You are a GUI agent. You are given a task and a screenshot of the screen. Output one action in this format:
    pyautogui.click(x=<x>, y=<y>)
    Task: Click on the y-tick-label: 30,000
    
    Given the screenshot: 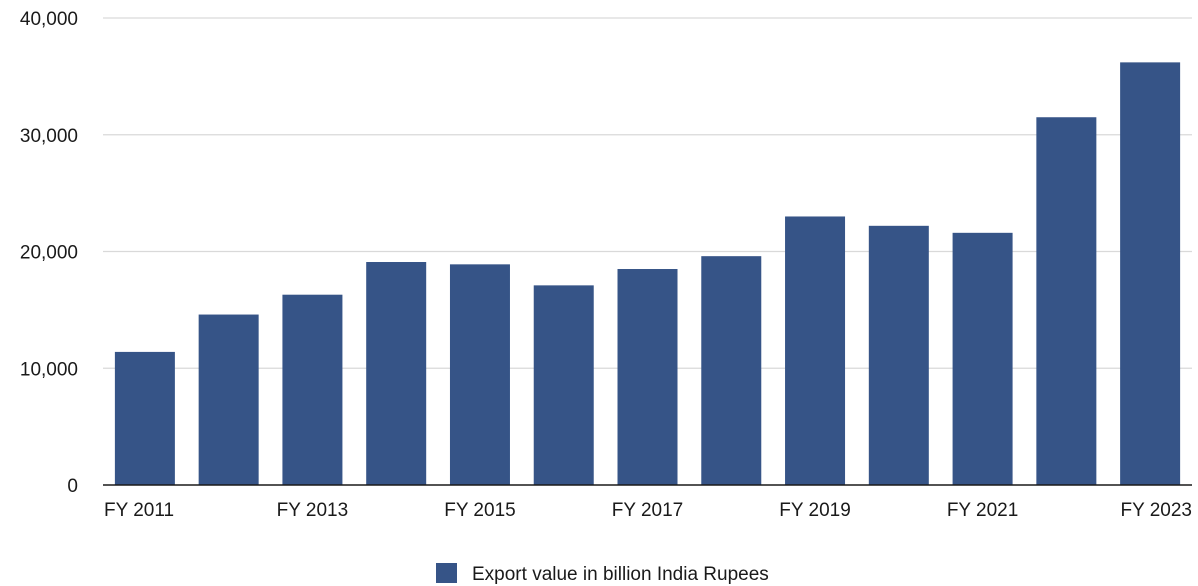 What is the action you would take?
    pyautogui.click(x=49, y=136)
    